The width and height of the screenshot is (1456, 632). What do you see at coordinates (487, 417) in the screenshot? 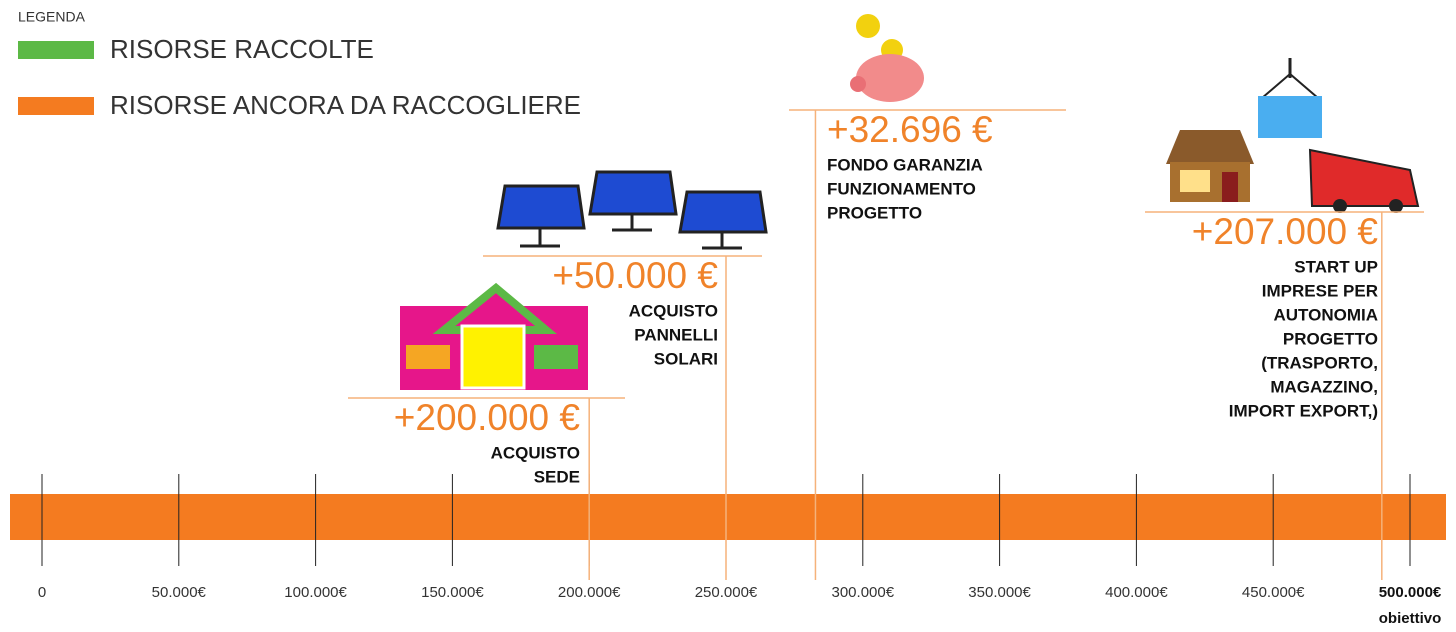
I see `milestone-amount: +200.000 €` at bounding box center [487, 417].